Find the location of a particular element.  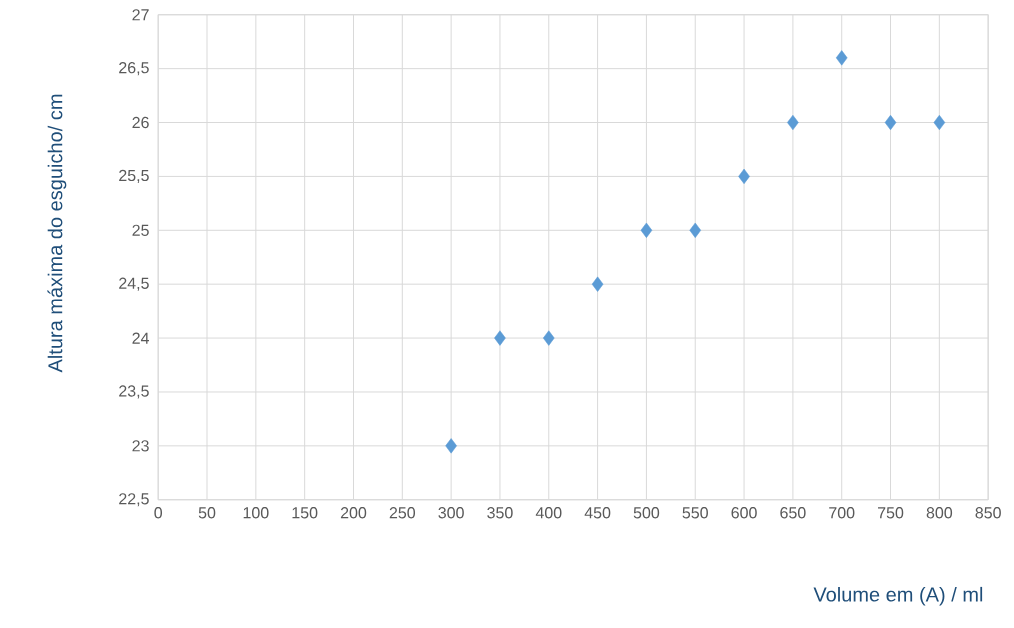

y-tick-label: 25,5 is located at coordinates (134, 176).